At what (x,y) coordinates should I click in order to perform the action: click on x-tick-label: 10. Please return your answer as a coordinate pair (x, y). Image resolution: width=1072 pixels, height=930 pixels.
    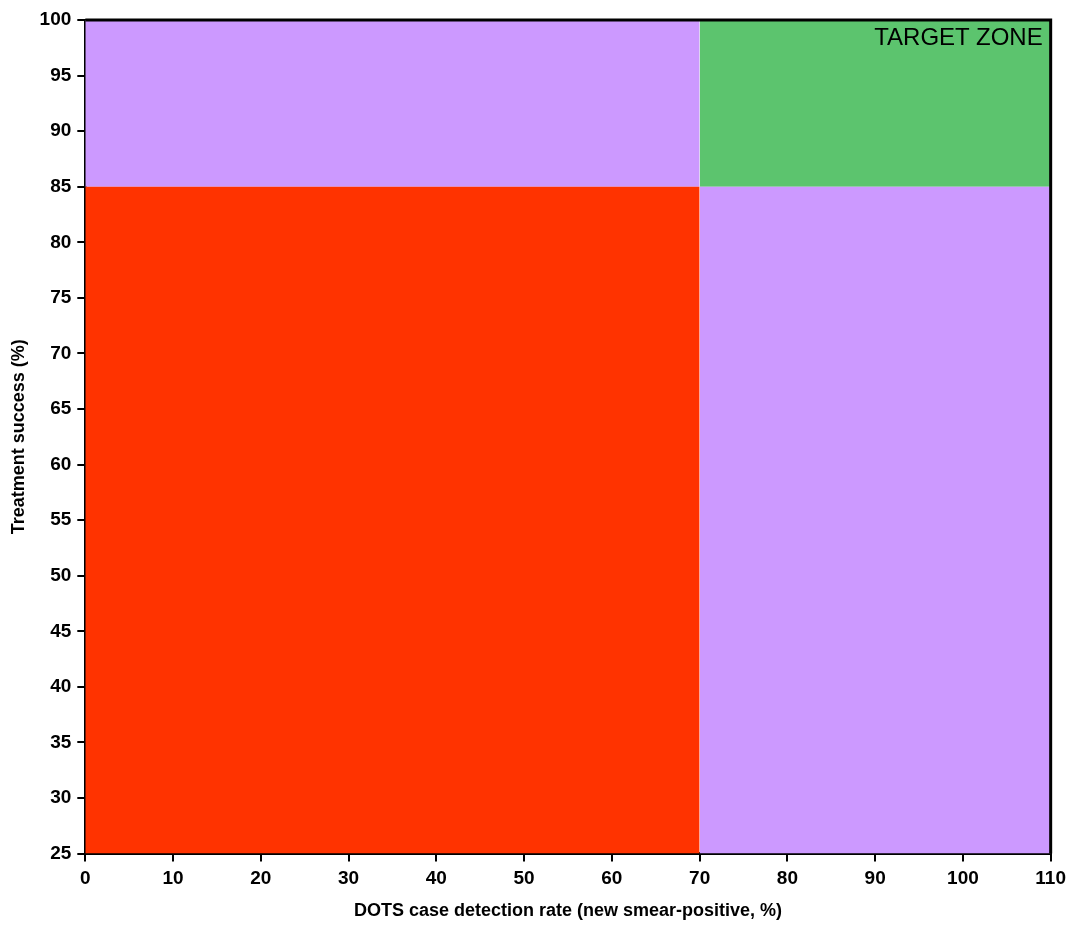
    Looking at the image, I should click on (173, 878).